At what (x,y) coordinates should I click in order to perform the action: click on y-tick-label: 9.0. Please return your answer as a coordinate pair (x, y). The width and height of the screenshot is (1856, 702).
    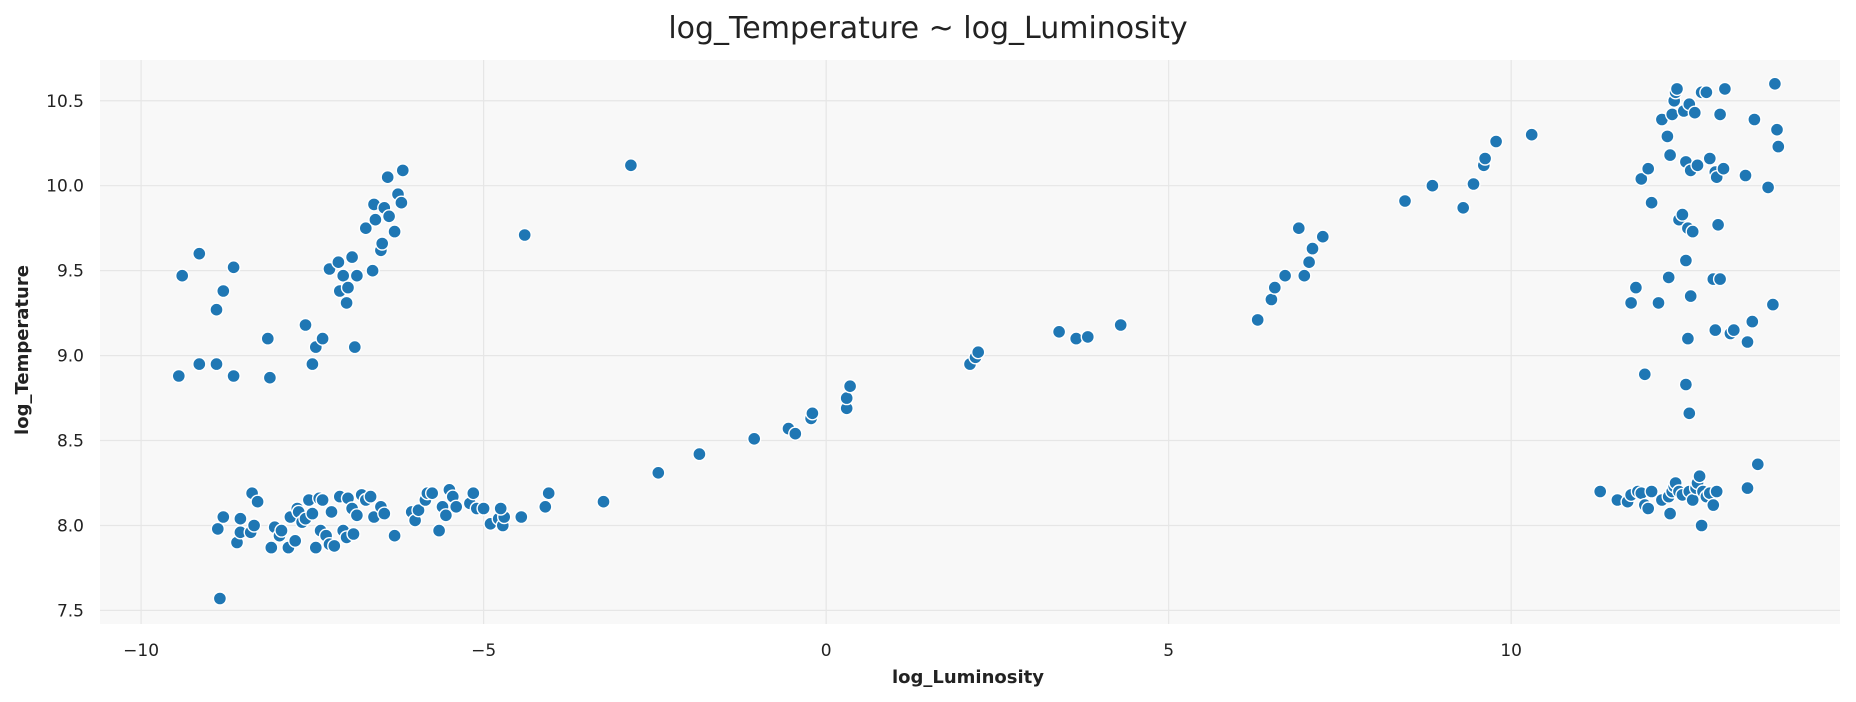
    Looking at the image, I should click on (70, 357).